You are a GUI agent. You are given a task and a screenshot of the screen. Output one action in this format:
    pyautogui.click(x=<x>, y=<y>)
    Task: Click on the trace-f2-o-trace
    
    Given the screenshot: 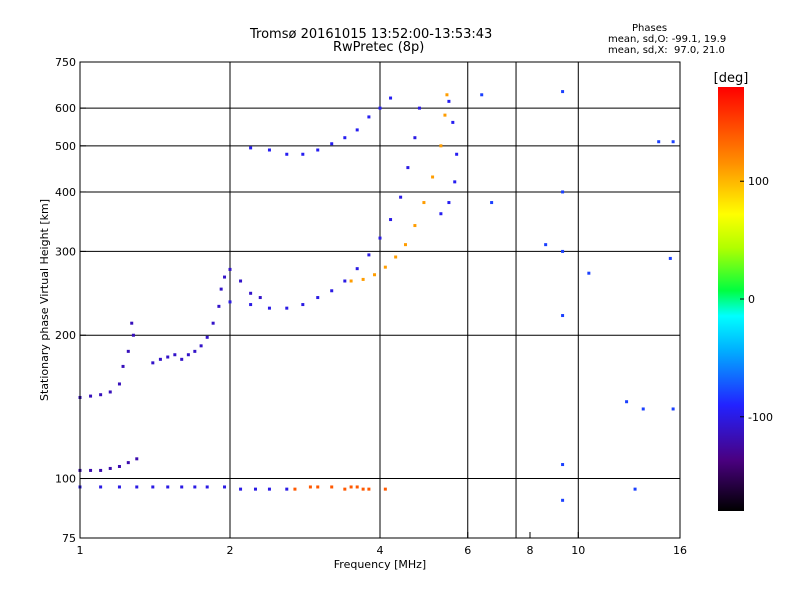 What is the action you would take?
    pyautogui.click(x=324, y=208)
    